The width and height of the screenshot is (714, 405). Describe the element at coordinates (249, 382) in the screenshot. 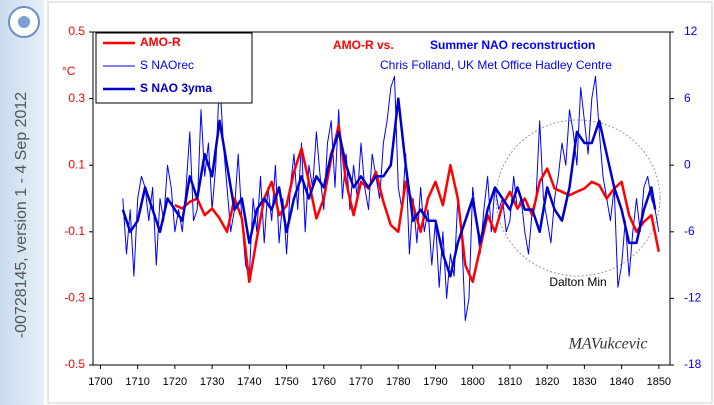

I see `x-tick-label: 1740` at that location.